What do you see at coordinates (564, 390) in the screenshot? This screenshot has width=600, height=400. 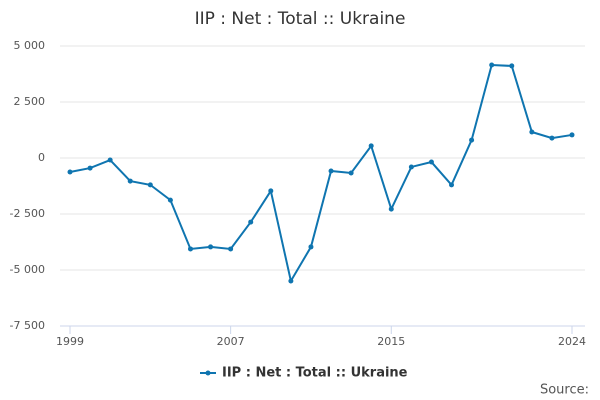 I see `source-label: Source:` at bounding box center [564, 390].